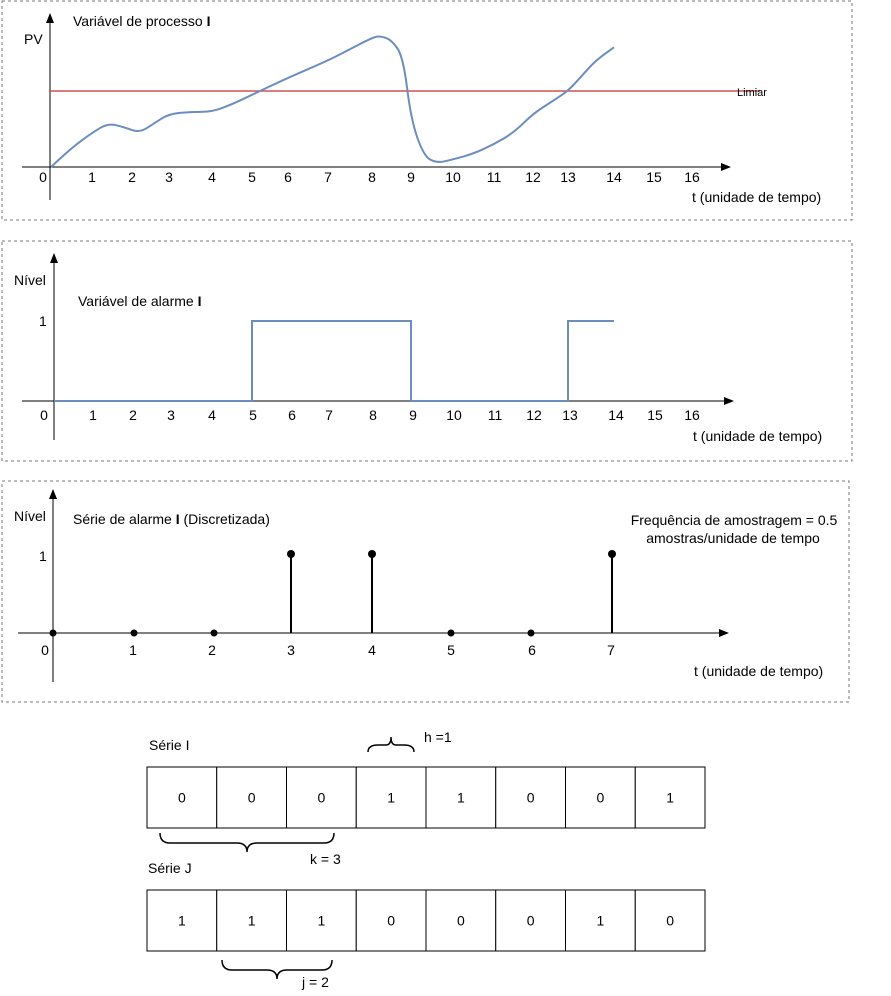  Describe the element at coordinates (43, 556) in the screenshot. I see `panel-3-level-label: 1` at that location.